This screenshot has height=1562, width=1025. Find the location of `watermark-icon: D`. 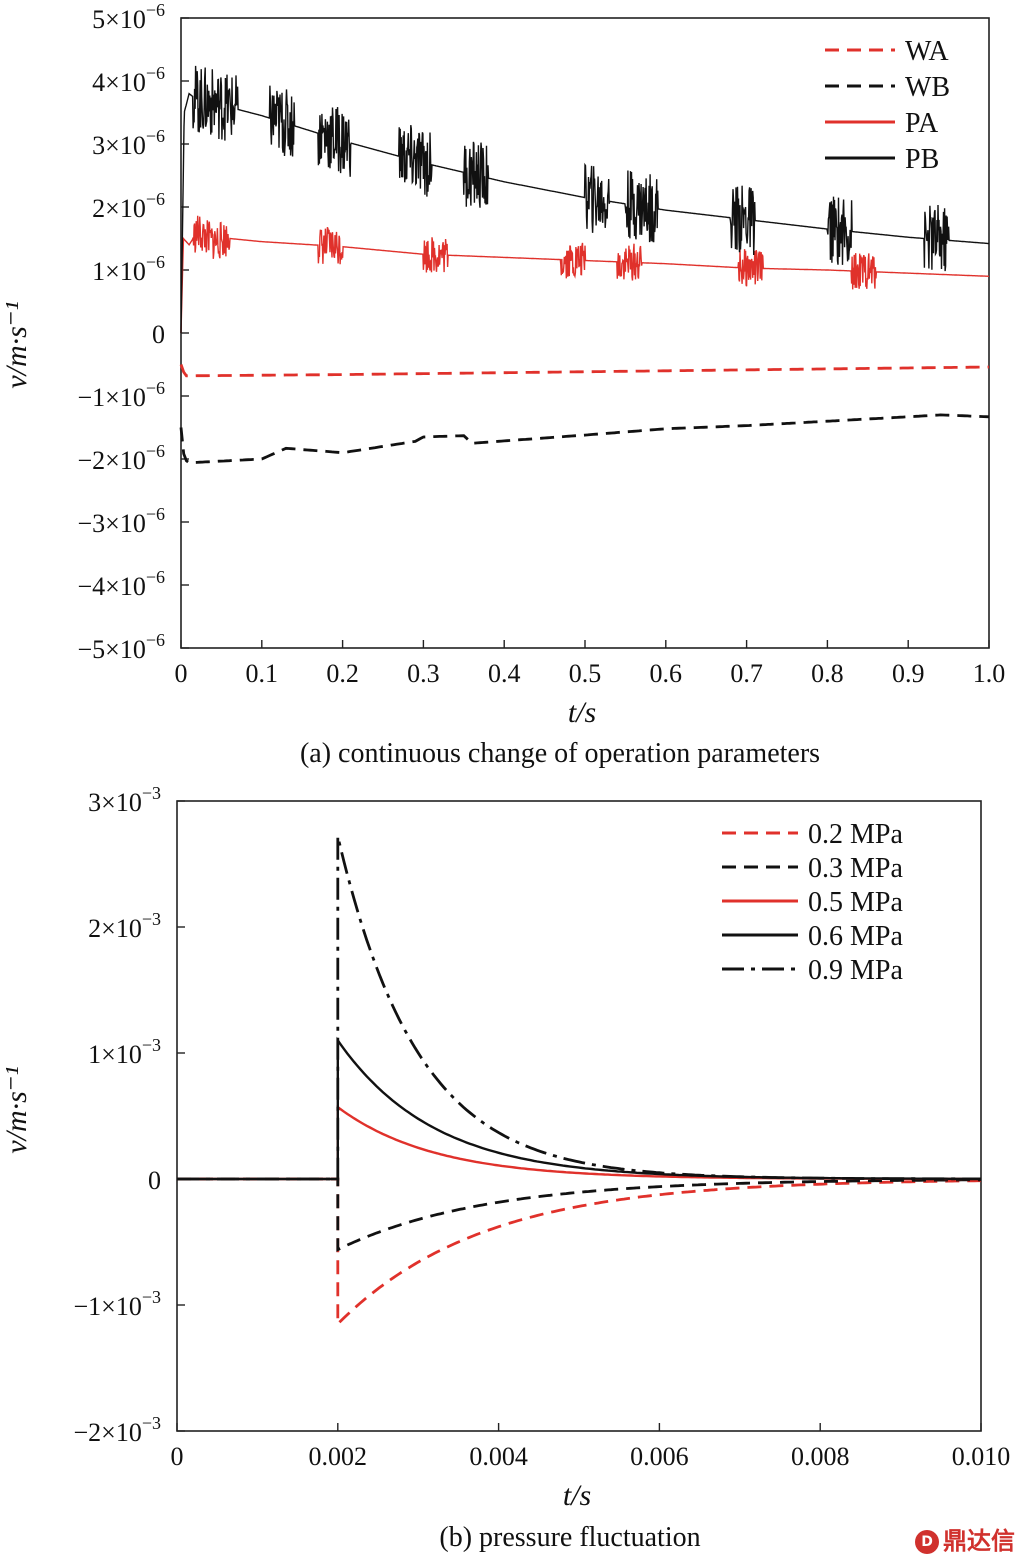

watermark-icon: D is located at coordinates (927, 1542).